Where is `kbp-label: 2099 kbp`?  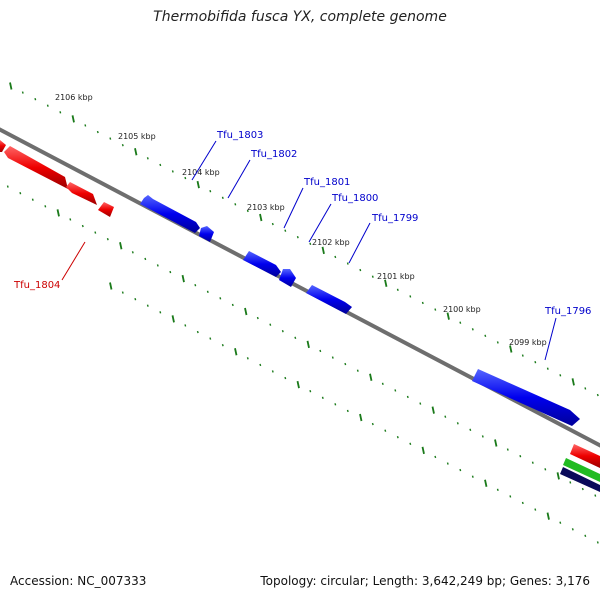 kbp-label: 2099 kbp is located at coordinates (528, 342).